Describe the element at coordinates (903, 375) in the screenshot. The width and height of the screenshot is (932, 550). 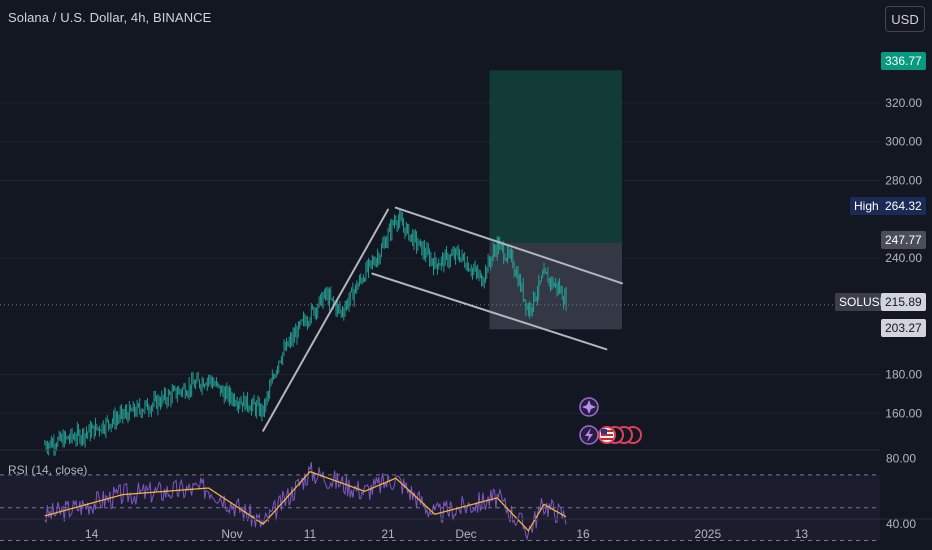
I see `y-tick-label: 180.00` at that location.